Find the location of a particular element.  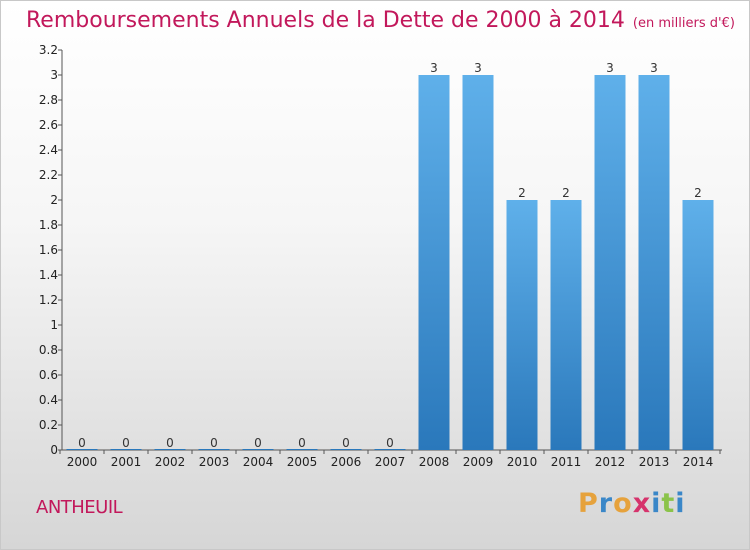

logo-letter: P is located at coordinates (588, 503).